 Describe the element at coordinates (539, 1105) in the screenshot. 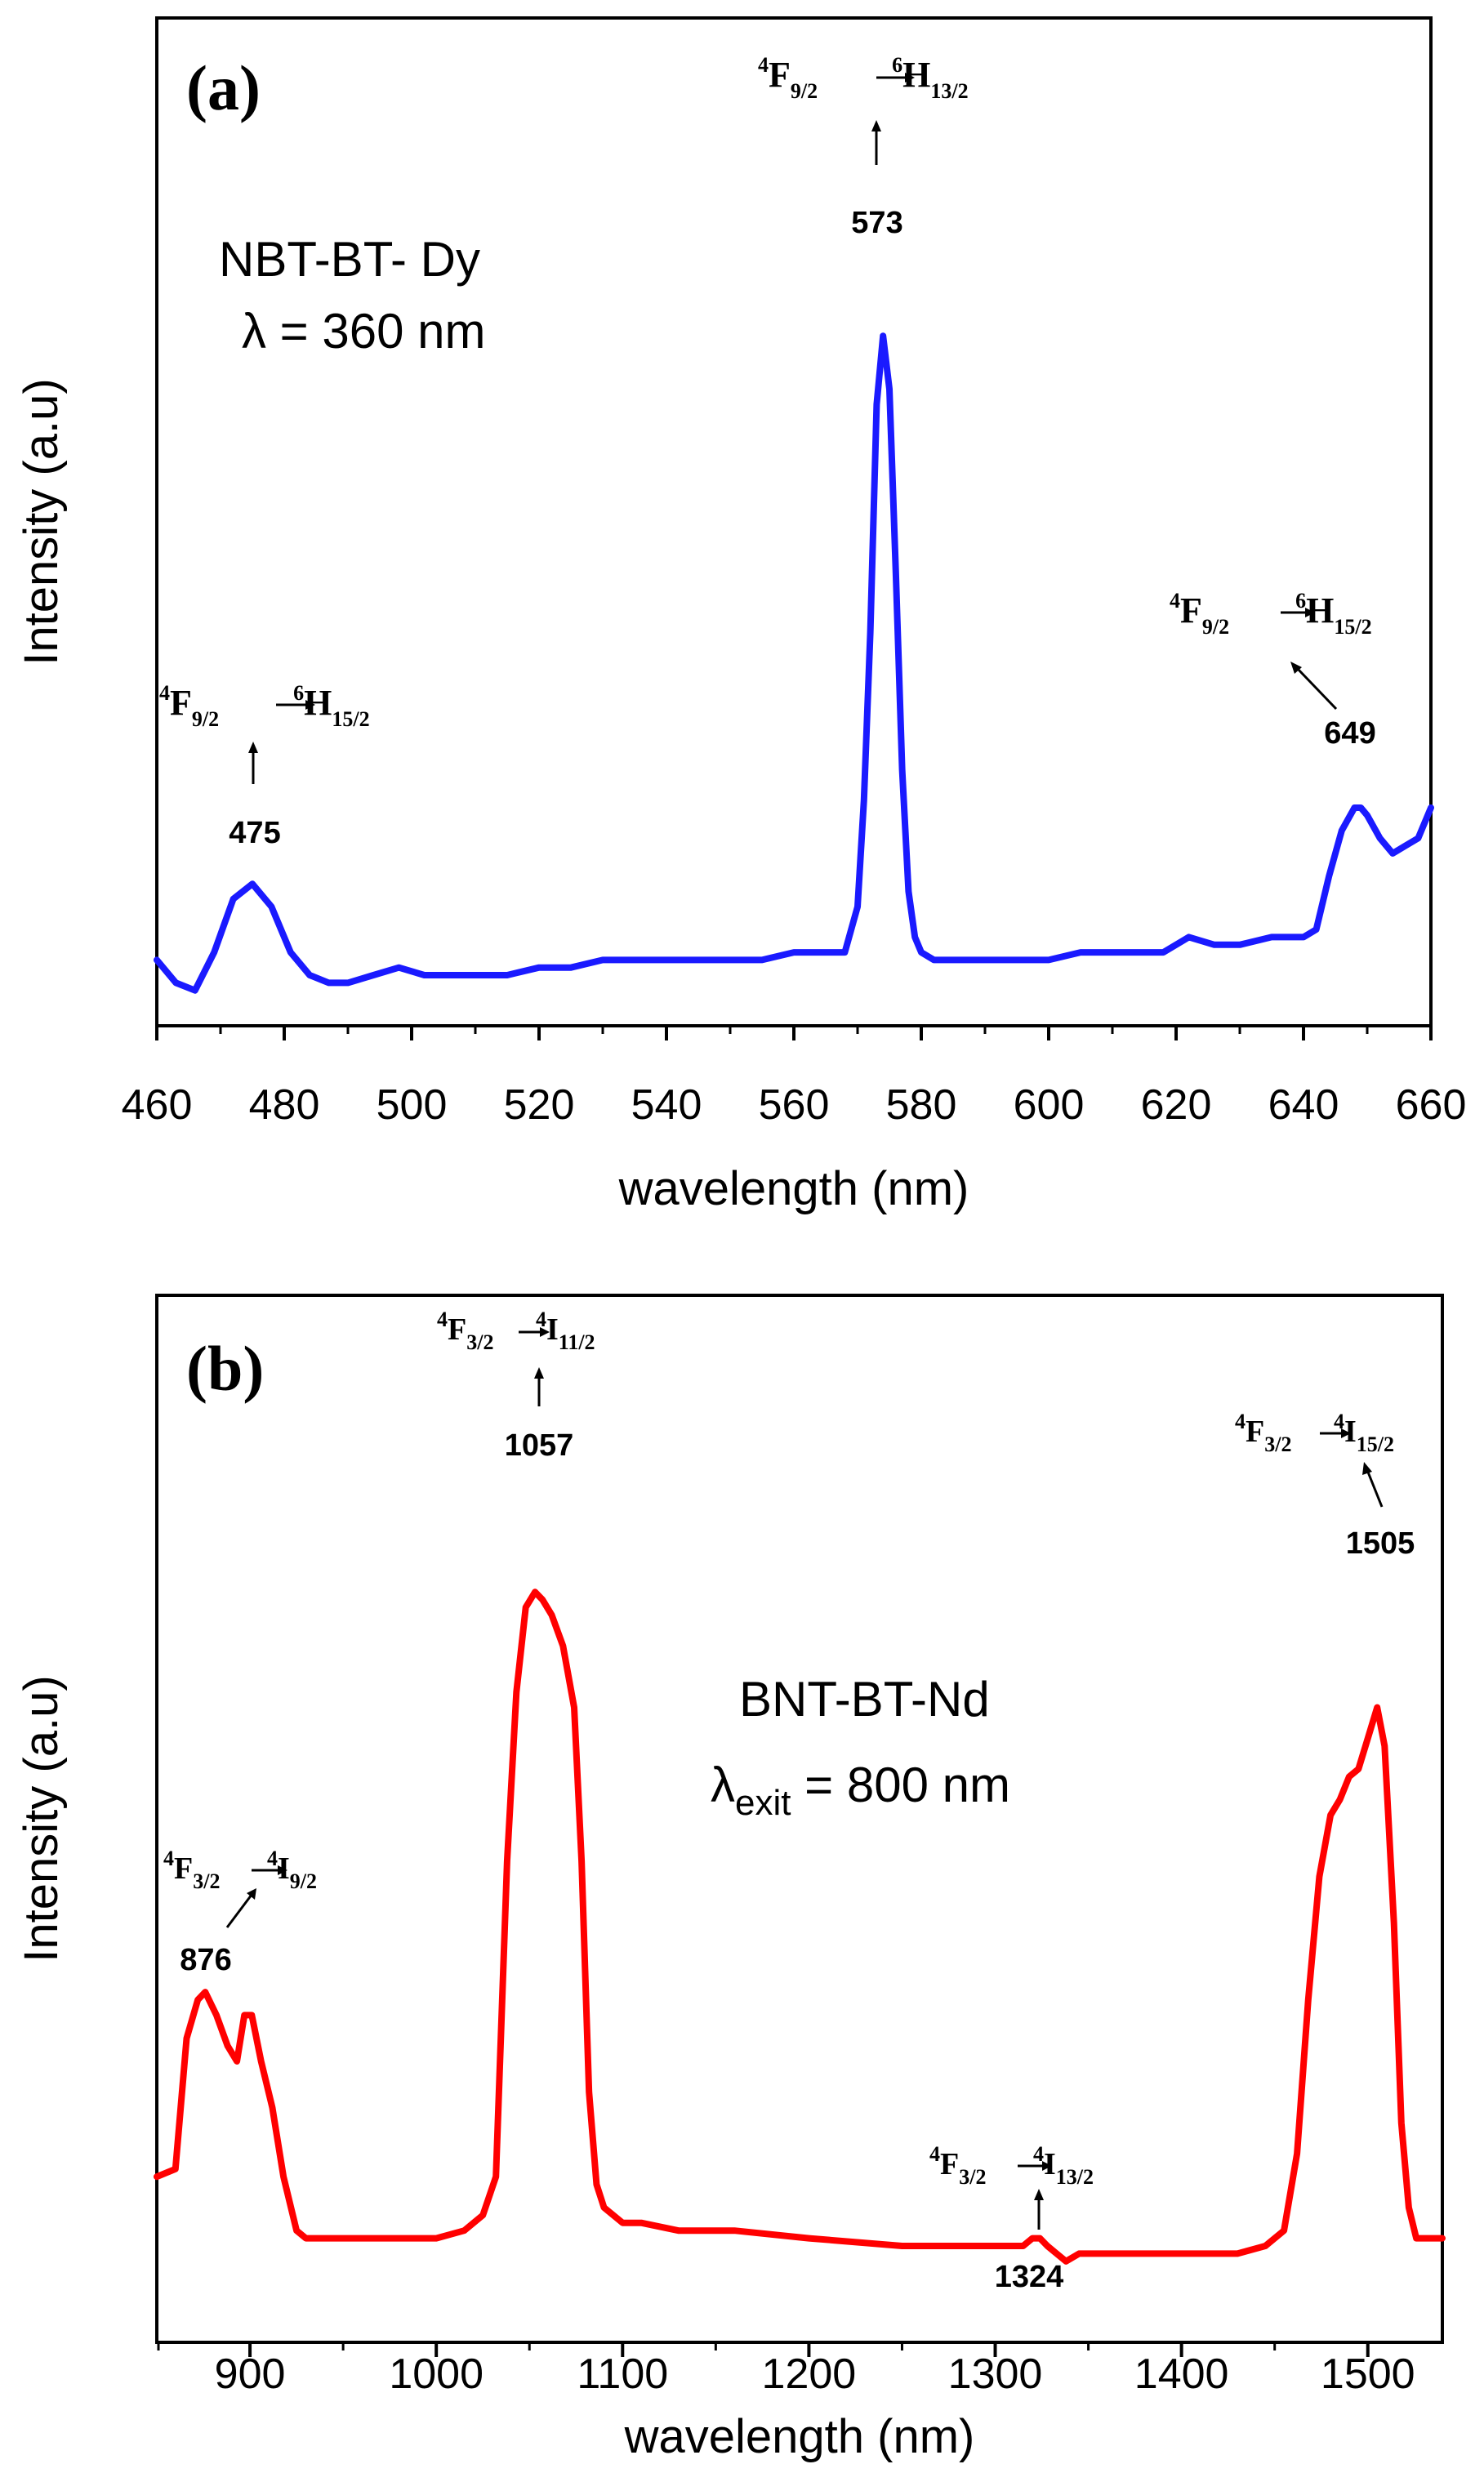

I see `x-tick-label: 520` at that location.